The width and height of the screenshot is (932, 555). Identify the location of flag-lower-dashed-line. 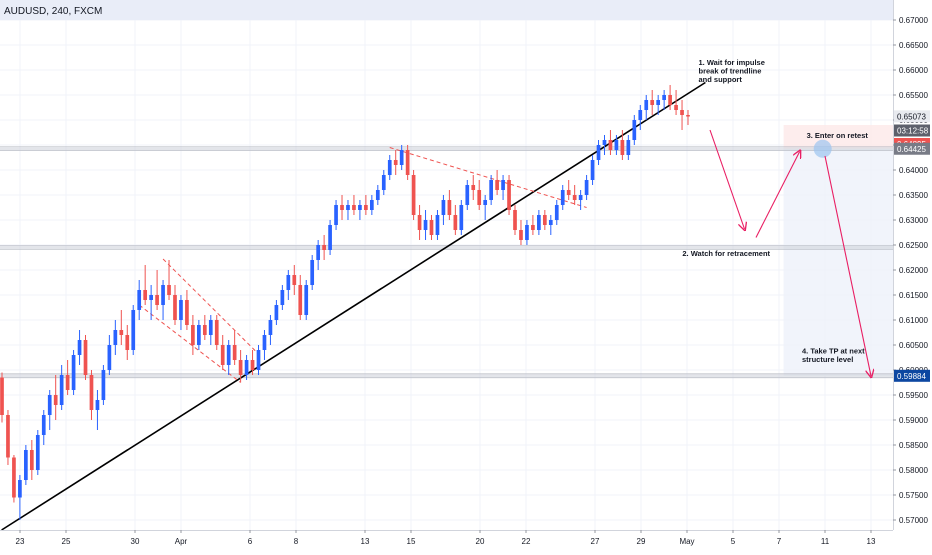
(189, 343).